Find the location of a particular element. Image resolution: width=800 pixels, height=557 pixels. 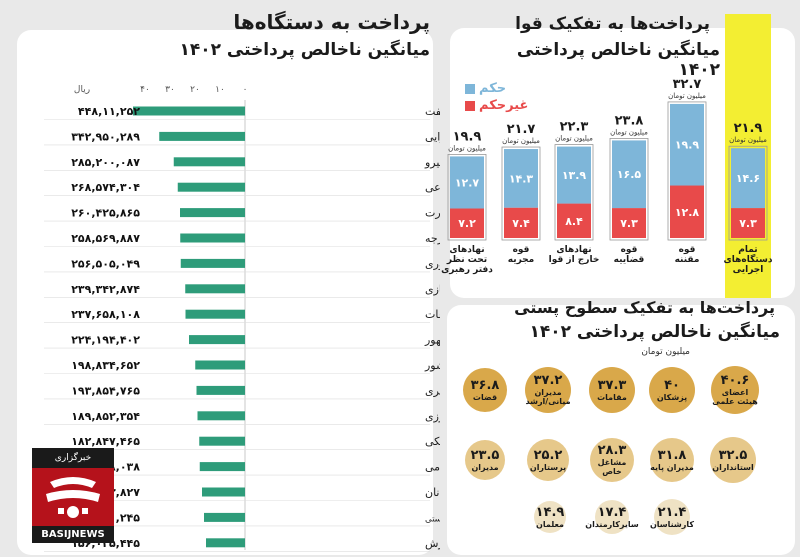

powers-chart-title: پرداخت‌ها به تفکیک قوا is located at coordinates (612, 24).